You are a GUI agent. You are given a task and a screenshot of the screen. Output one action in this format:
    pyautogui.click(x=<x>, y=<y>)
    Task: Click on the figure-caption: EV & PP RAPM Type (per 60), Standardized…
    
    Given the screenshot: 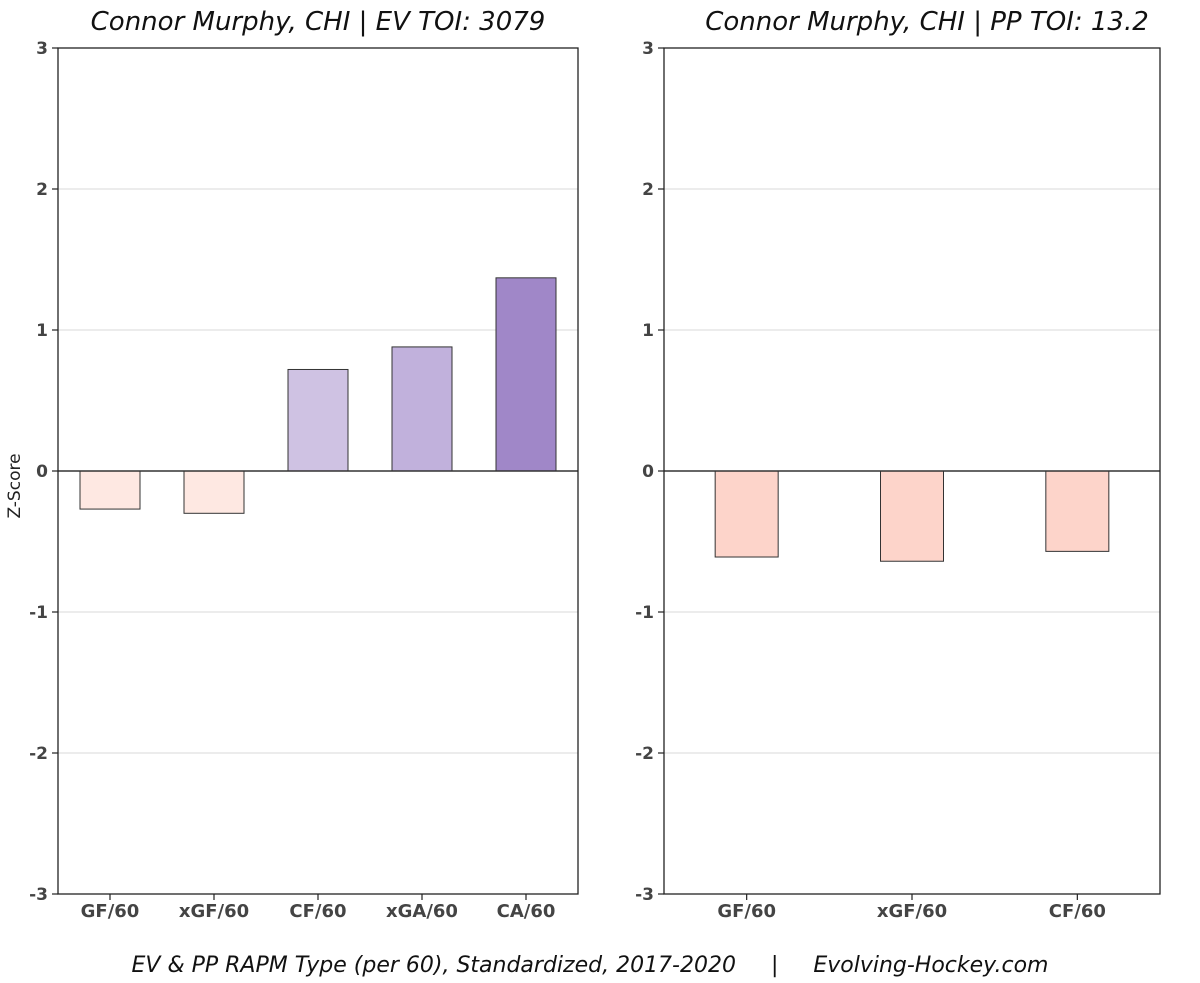 What is the action you would take?
    pyautogui.click(x=590, y=965)
    